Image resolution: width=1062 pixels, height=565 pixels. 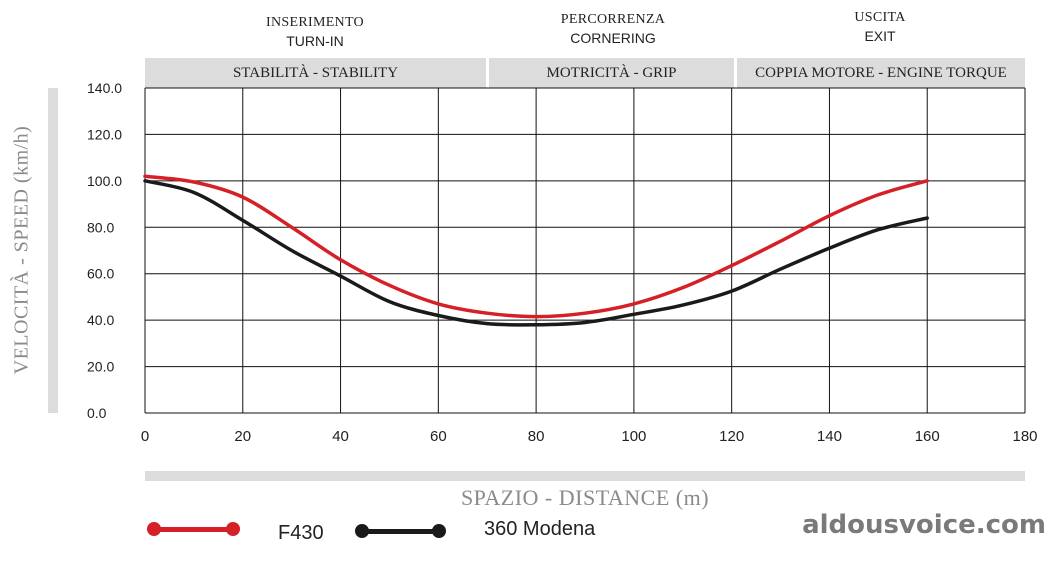 I want to click on phase-header-cornering: PERCORRENZA CORNERING, so click(x=613, y=29).